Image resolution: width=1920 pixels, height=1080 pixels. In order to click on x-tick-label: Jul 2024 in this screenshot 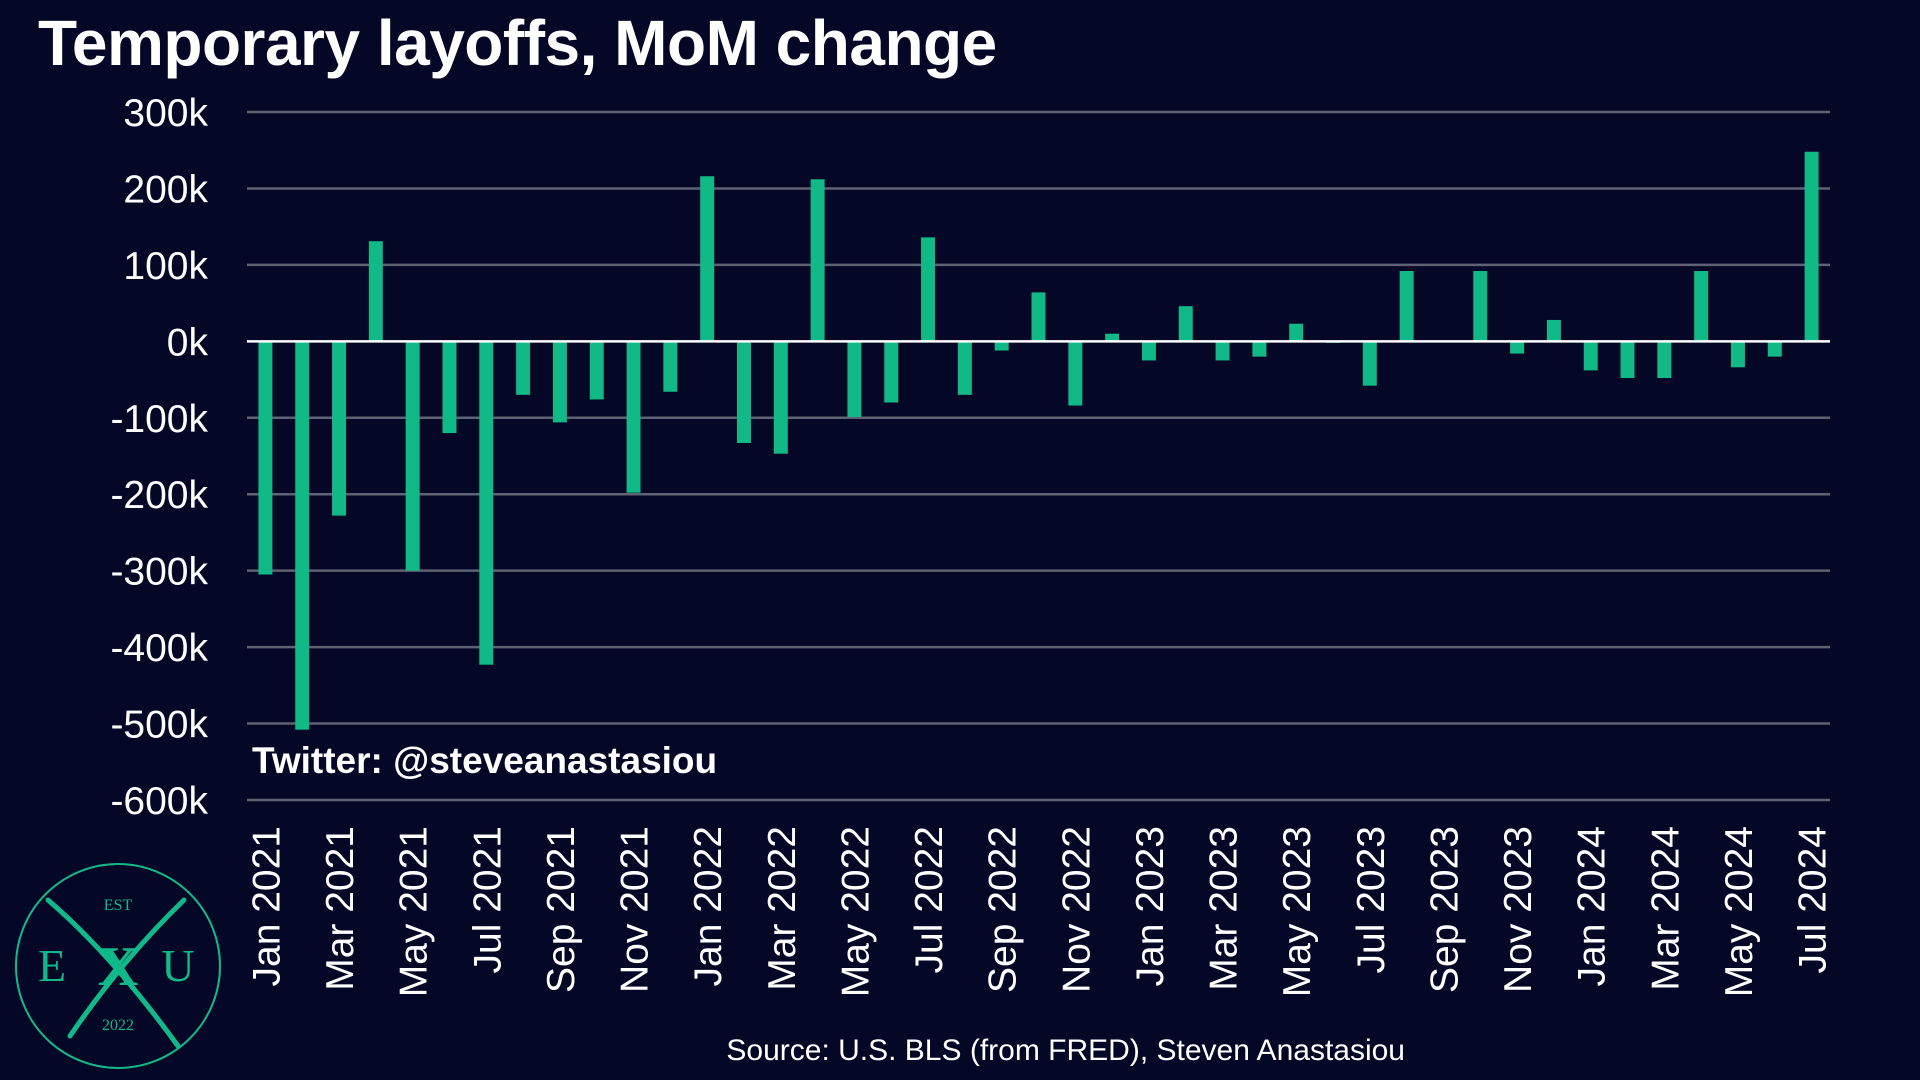, I will do `click(1813, 899)`.